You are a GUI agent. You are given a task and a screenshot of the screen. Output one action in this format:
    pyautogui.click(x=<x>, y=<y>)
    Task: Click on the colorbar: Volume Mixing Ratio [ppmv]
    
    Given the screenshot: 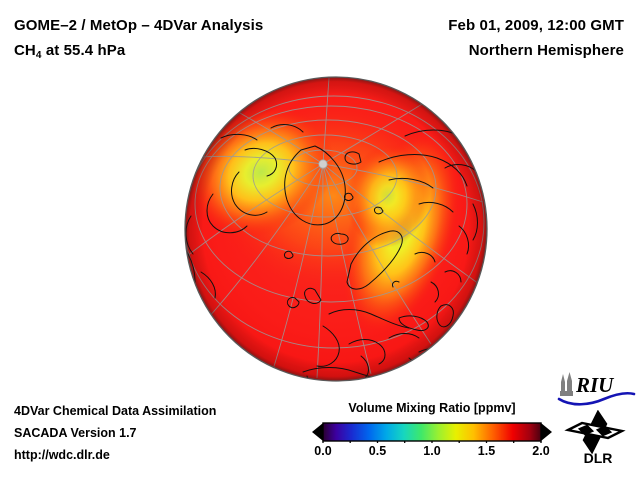 What is the action you would take?
    pyautogui.click(x=432, y=431)
    